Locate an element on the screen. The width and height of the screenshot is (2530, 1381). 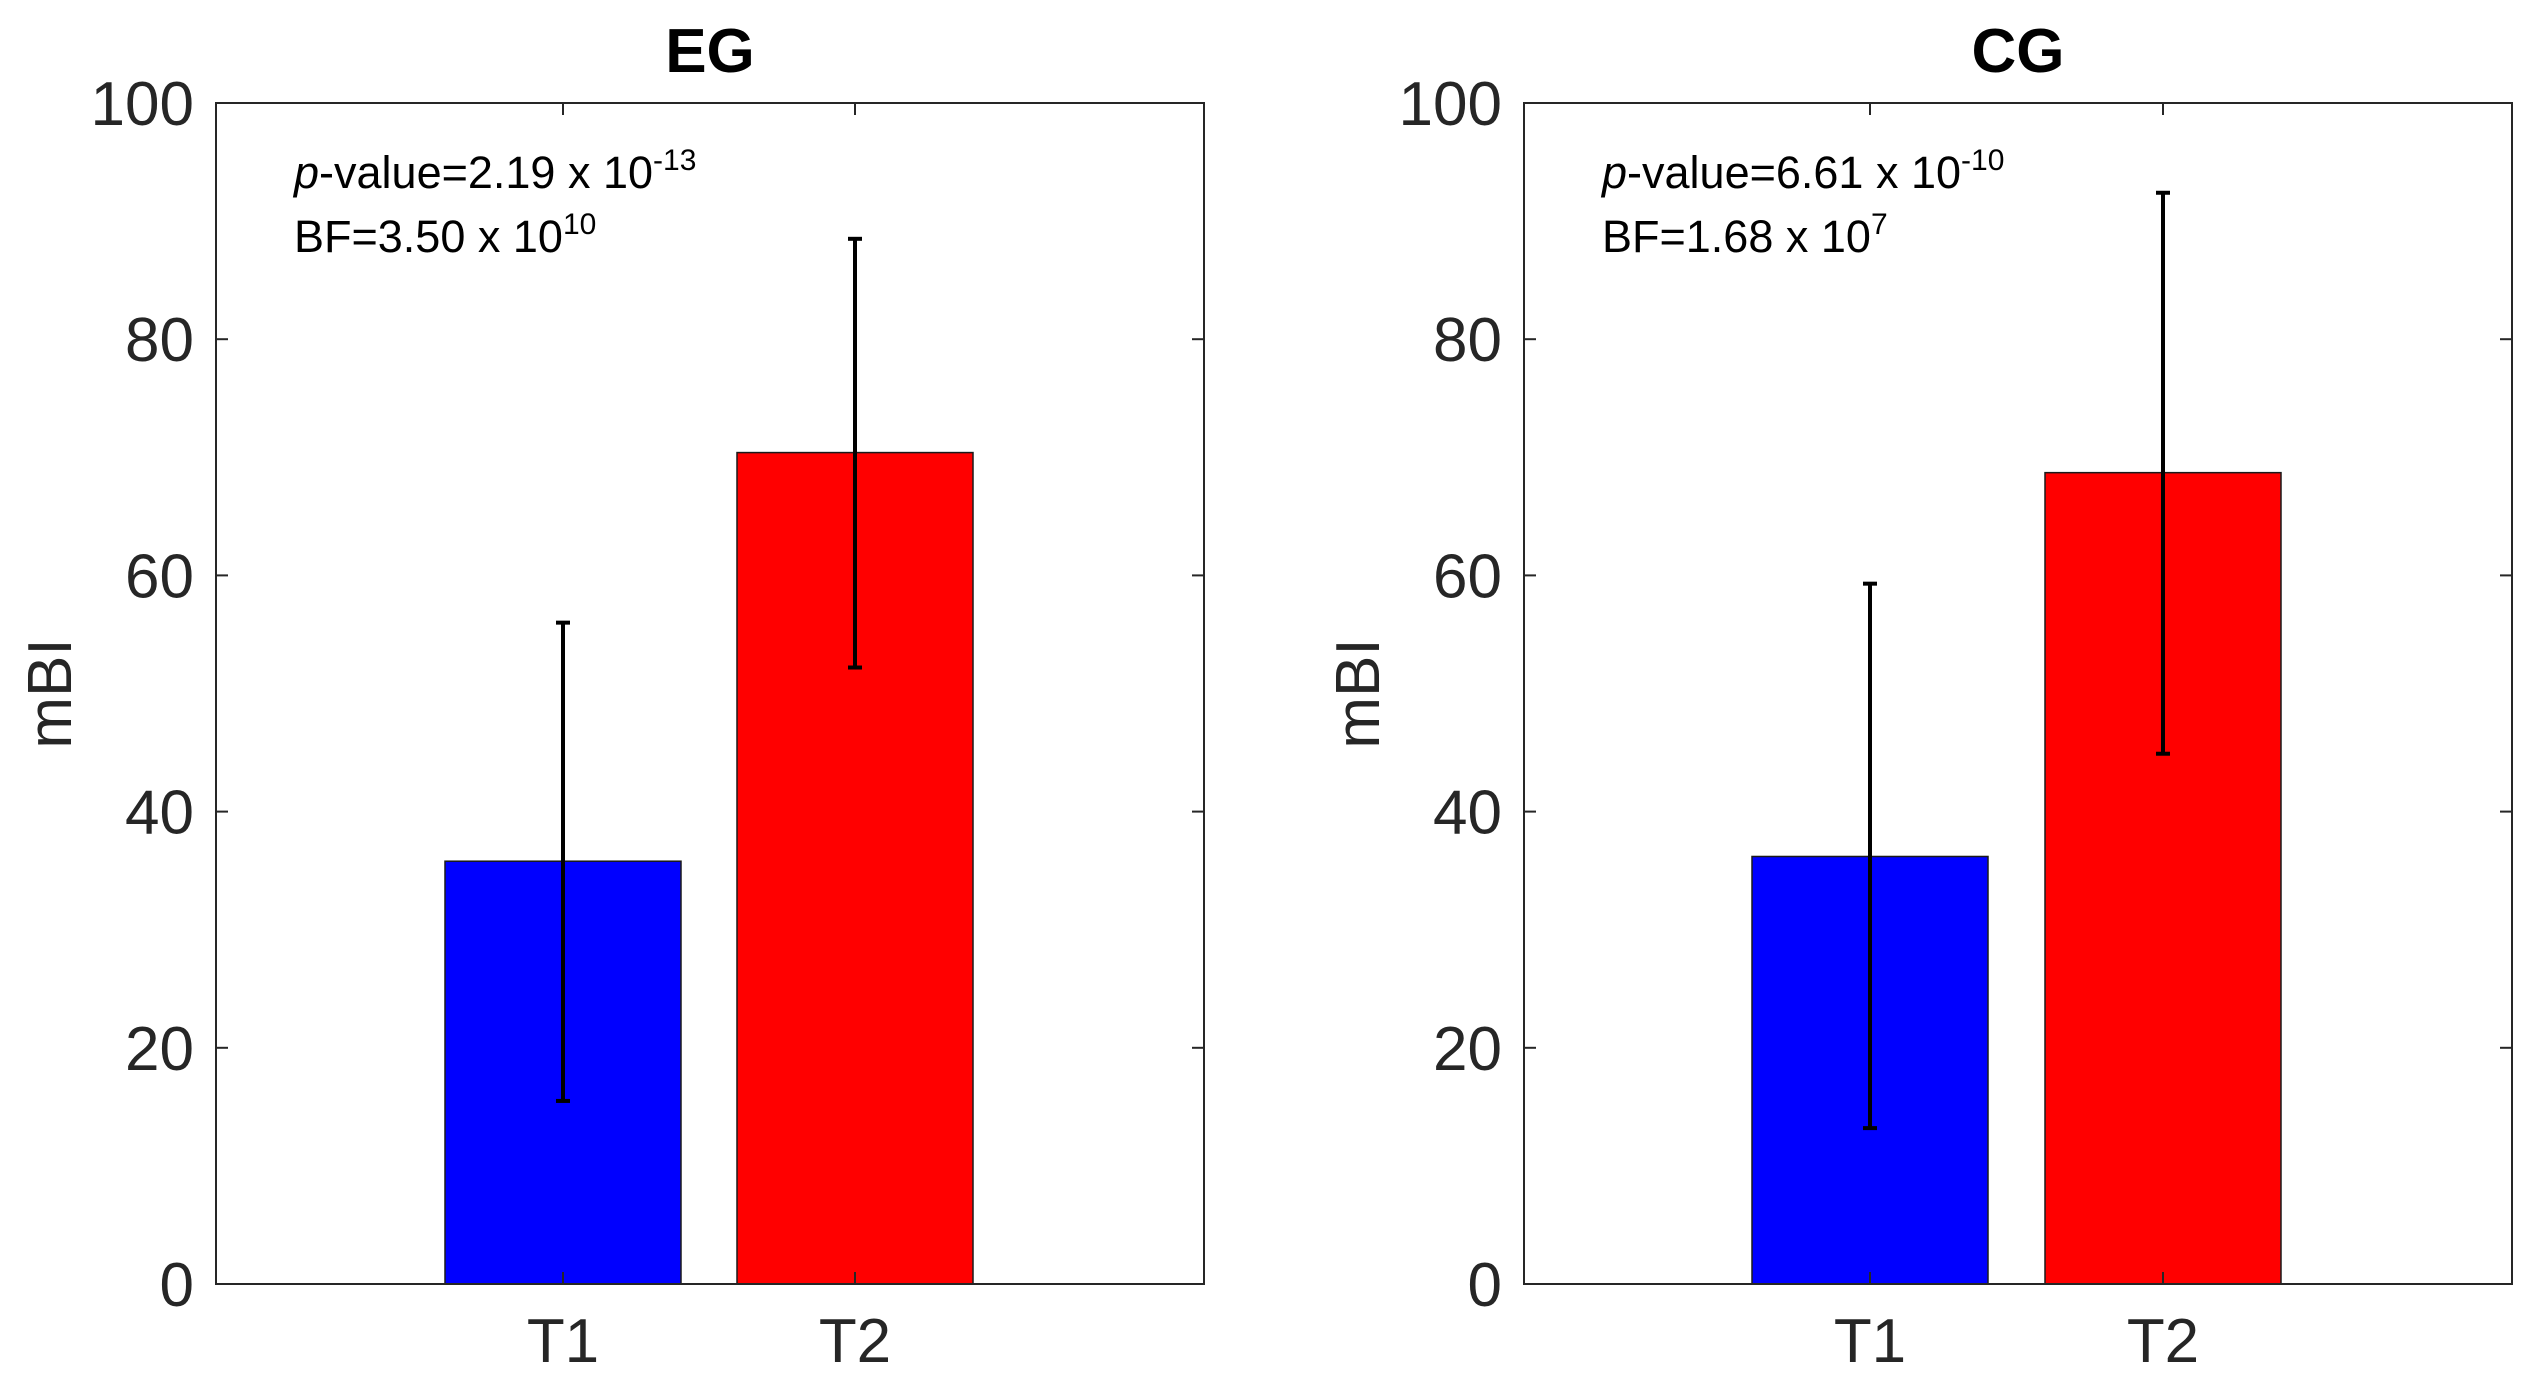
pvalue-exponent: -13 is located at coordinates (674, 160).